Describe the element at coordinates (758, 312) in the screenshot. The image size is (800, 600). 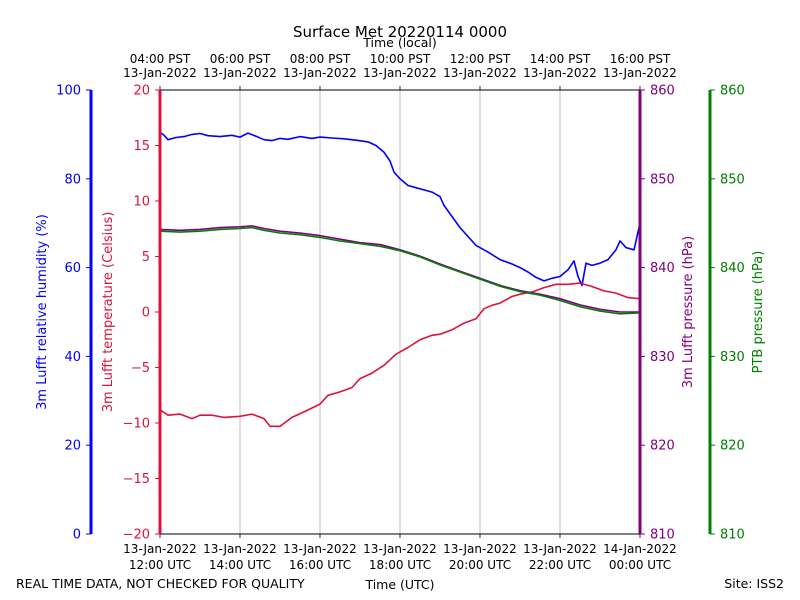
I see `ptb-pressure-axis-label: PTB pressure (hPa)` at that location.